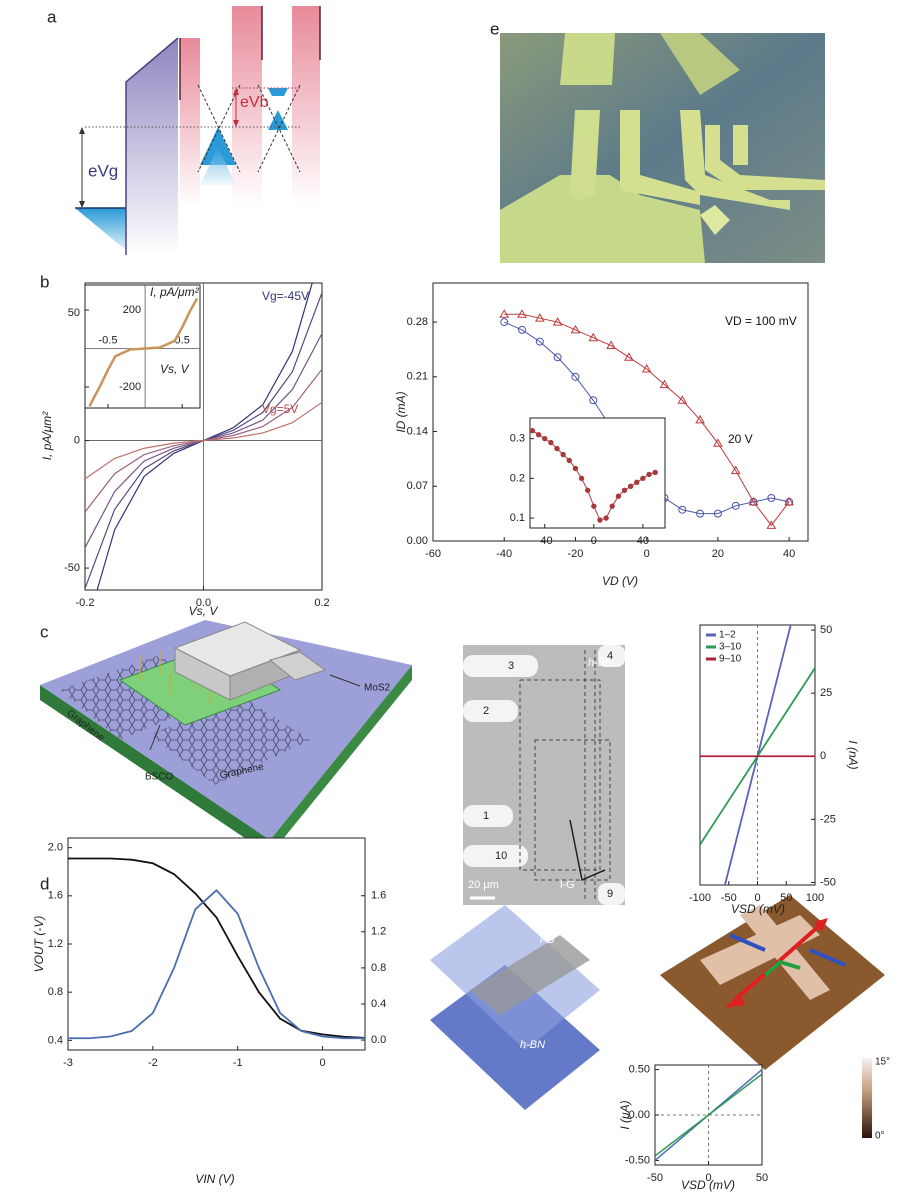 Image resolution: width=916 pixels, height=1195 pixels. What do you see at coordinates (214, 1179) in the screenshot?
I see `x-axis-label: VIN (V)` at bounding box center [214, 1179].